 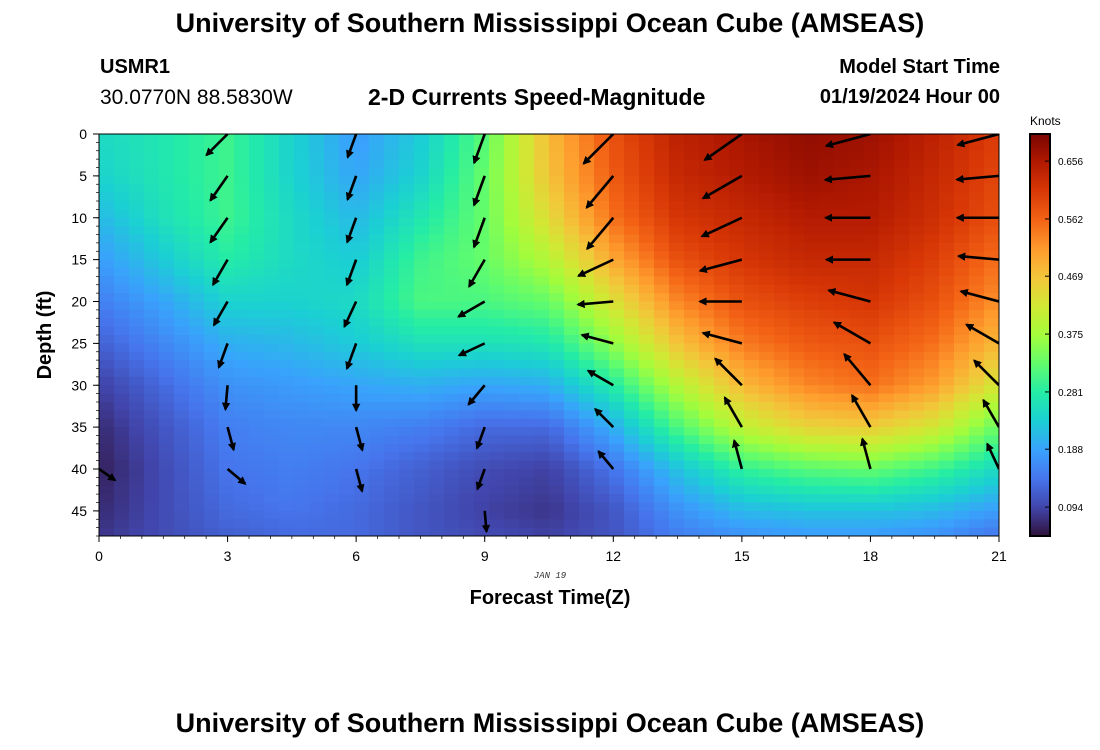 I want to click on colorbar-units: Knots, so click(x=1045, y=121).